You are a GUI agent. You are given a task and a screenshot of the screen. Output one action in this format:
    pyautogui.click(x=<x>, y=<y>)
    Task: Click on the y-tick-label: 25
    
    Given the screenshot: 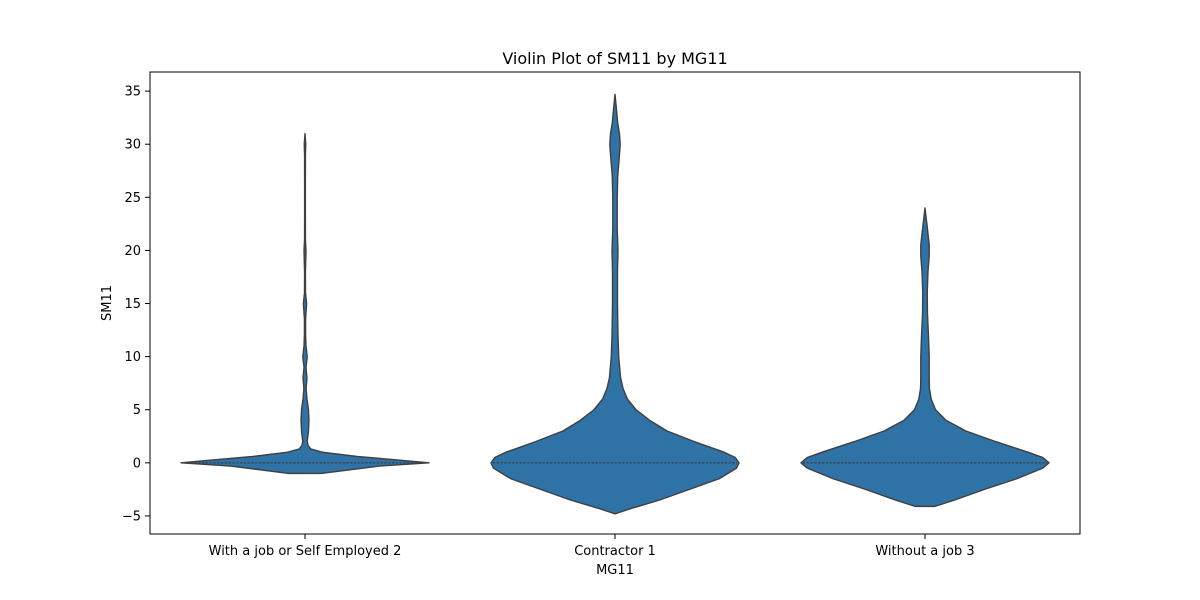 What is the action you would take?
    pyautogui.click(x=132, y=198)
    